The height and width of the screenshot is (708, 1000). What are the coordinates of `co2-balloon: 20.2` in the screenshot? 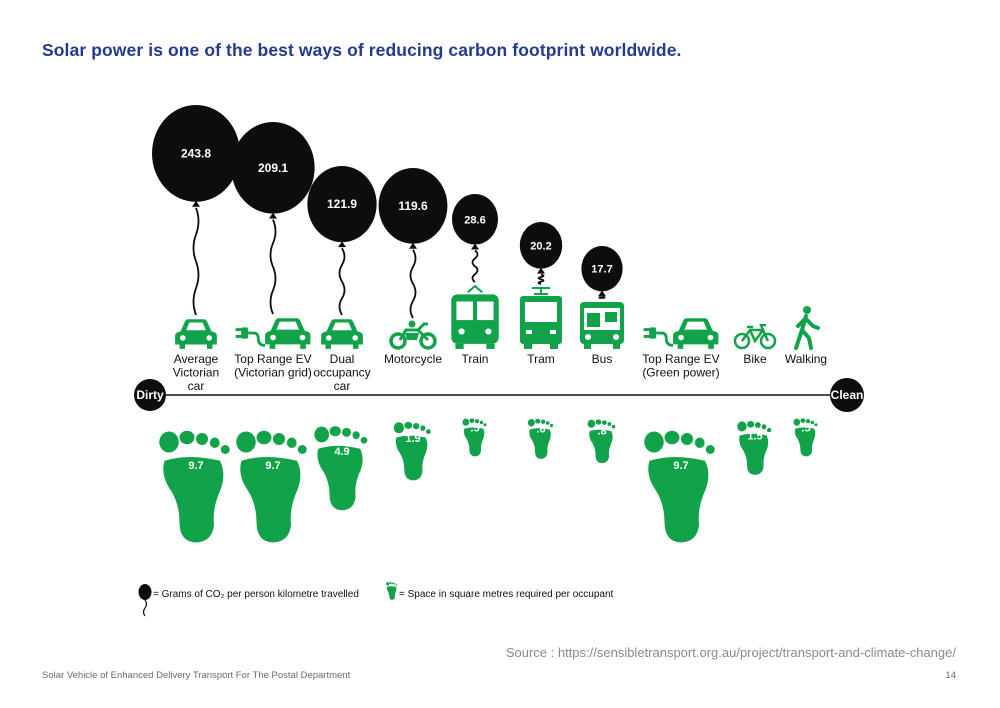 It's located at (541, 253).